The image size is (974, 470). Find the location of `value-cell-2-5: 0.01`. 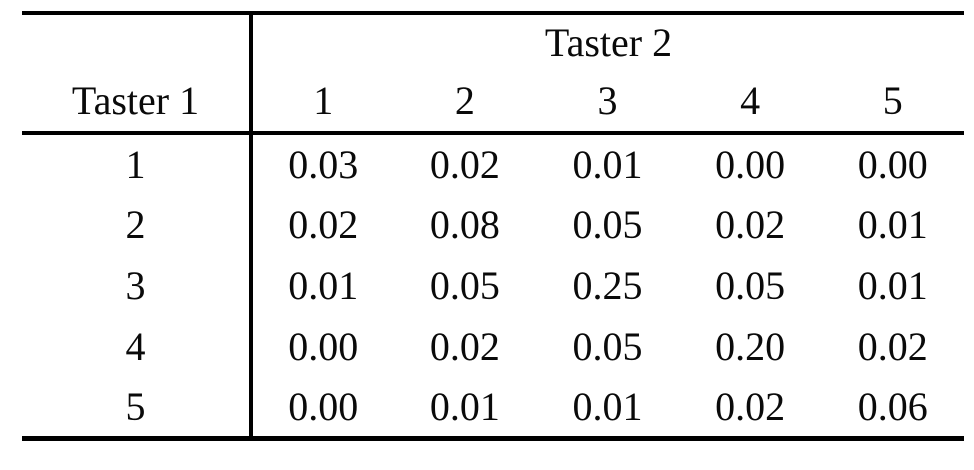

value-cell-2-5: 0.01 is located at coordinates (892, 224).